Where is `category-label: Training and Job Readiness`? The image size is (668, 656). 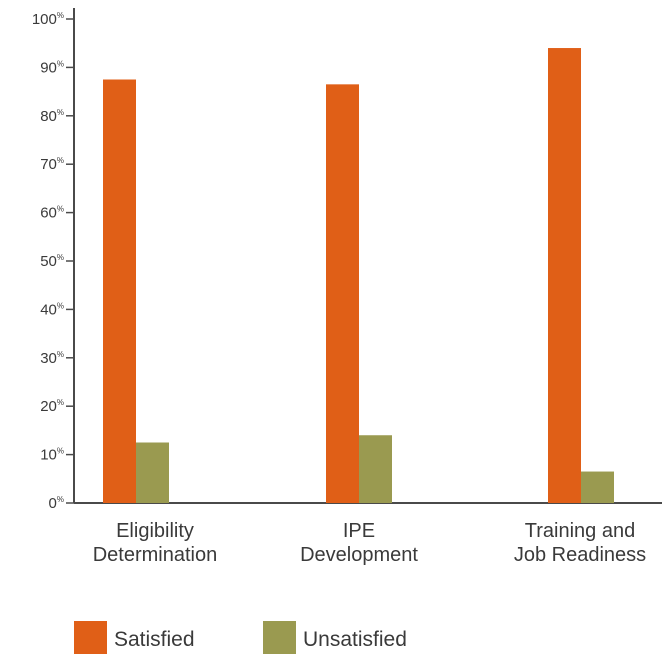
category-label: Training and Job Readiness is located at coordinates (580, 543).